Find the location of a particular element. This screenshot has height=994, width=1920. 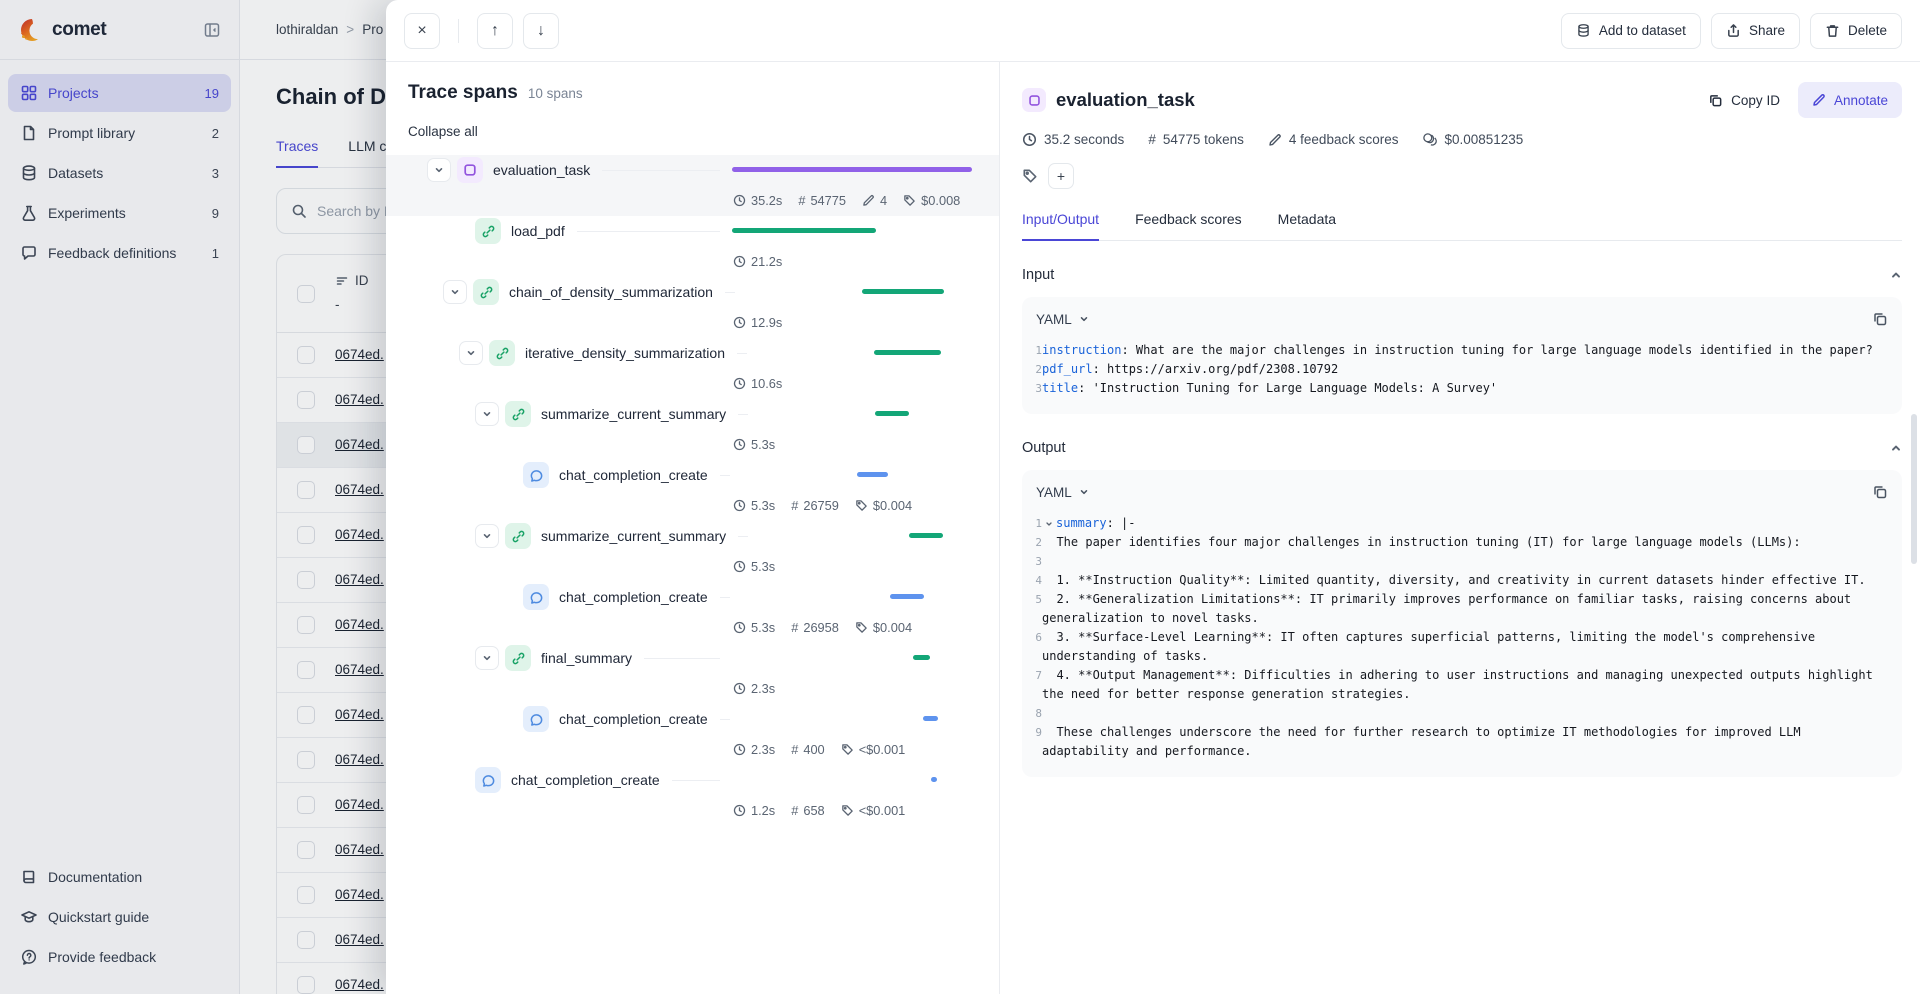

sidebar-item: Feedback definitions 1 is located at coordinates (119, 253).